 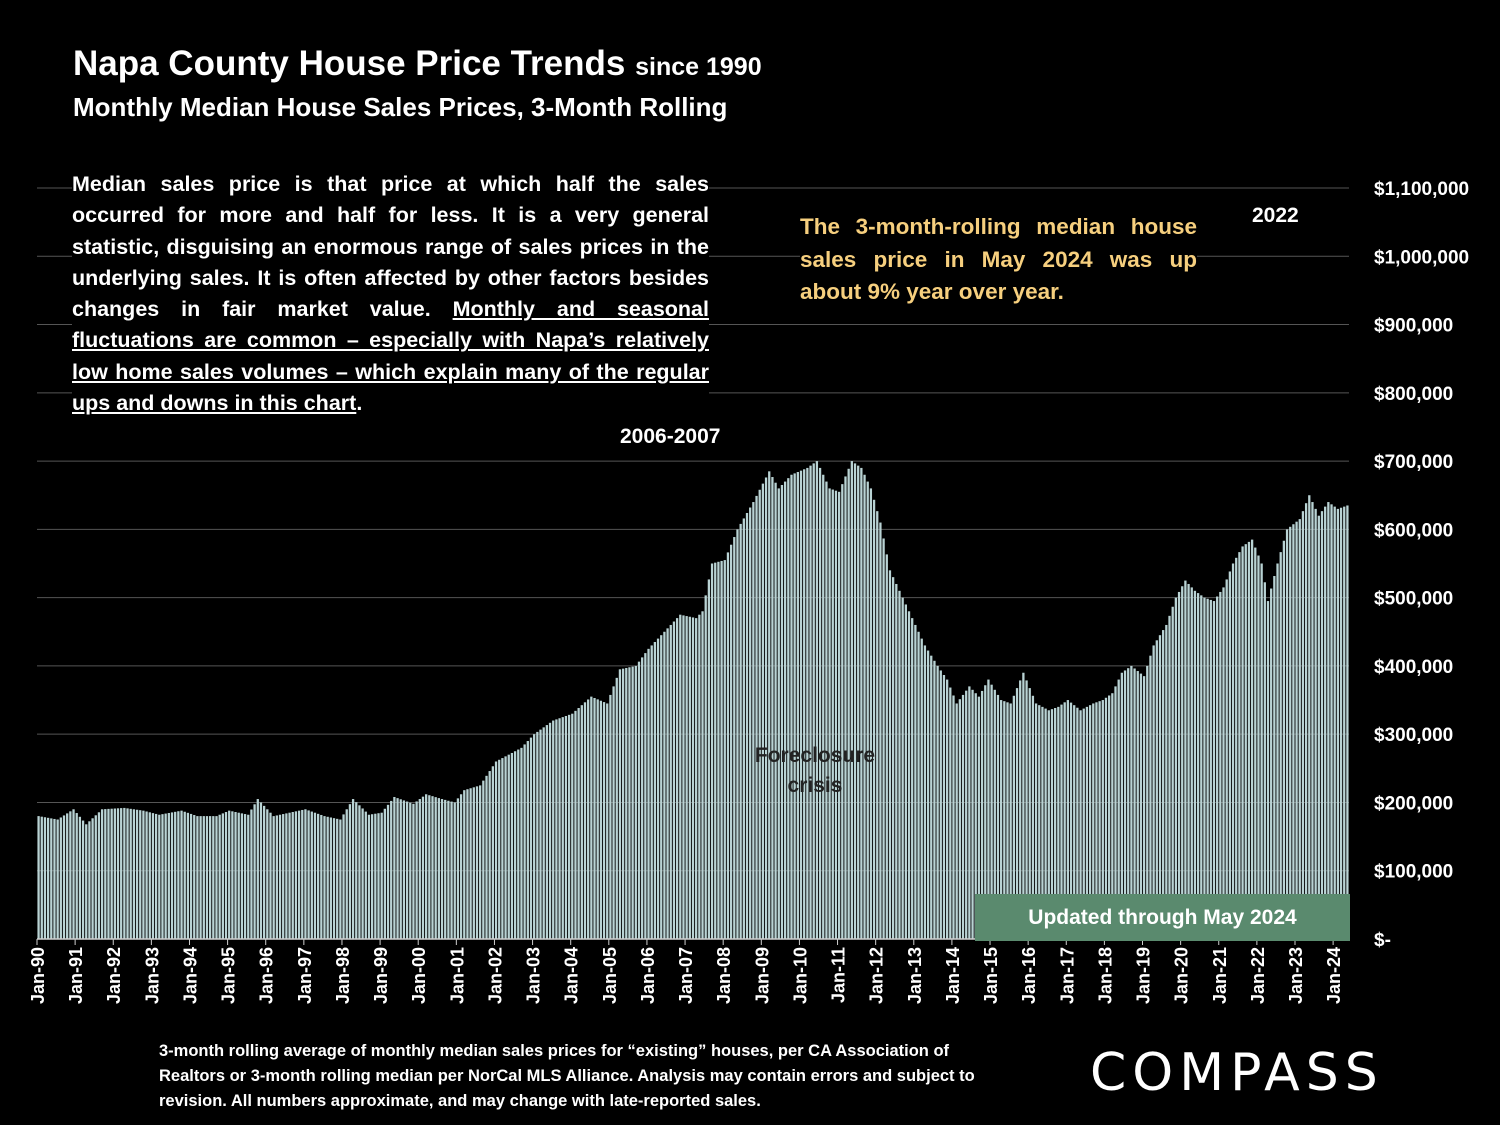 What do you see at coordinates (1413, 735) in the screenshot?
I see `y-tick-label: $300,000` at bounding box center [1413, 735].